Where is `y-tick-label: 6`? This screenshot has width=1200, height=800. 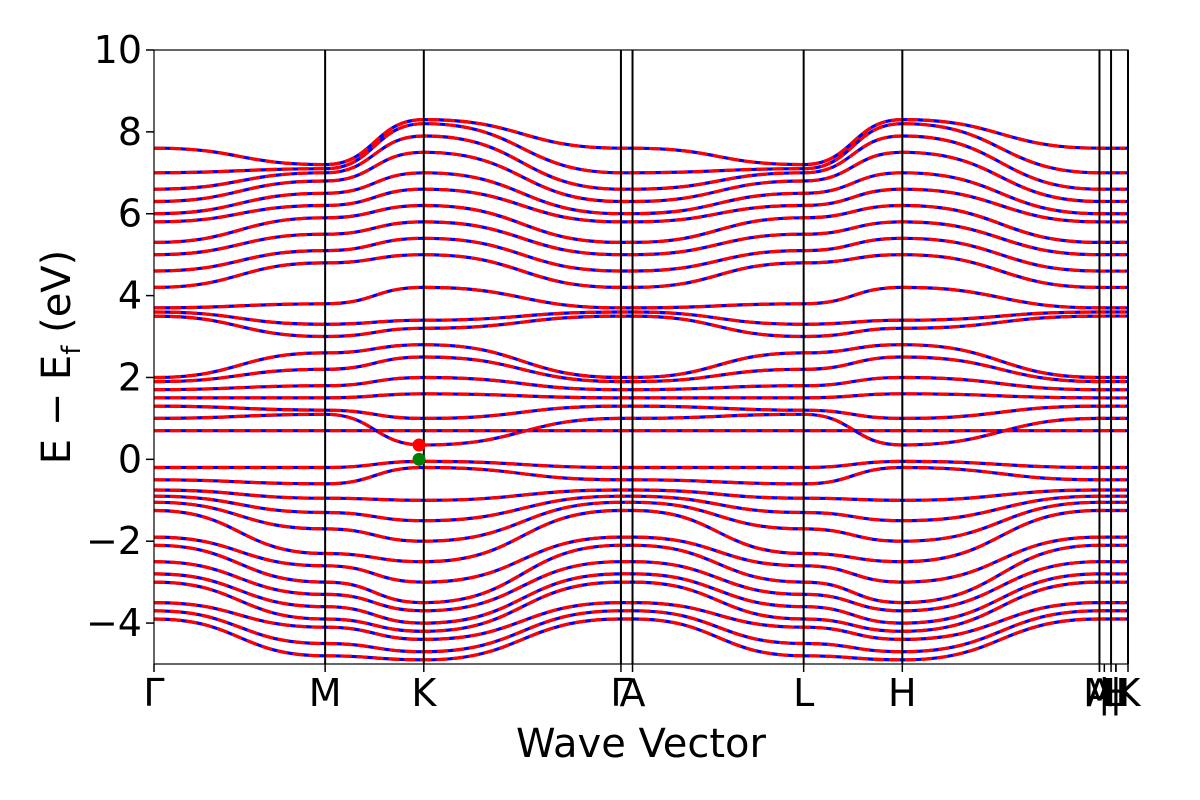 y-tick-label: 6 is located at coordinates (130, 214).